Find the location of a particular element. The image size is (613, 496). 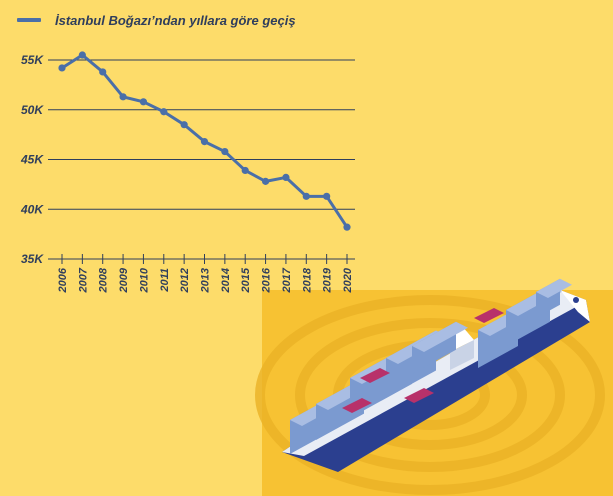

y-tick-label: 45K is located at coordinates (32, 160).